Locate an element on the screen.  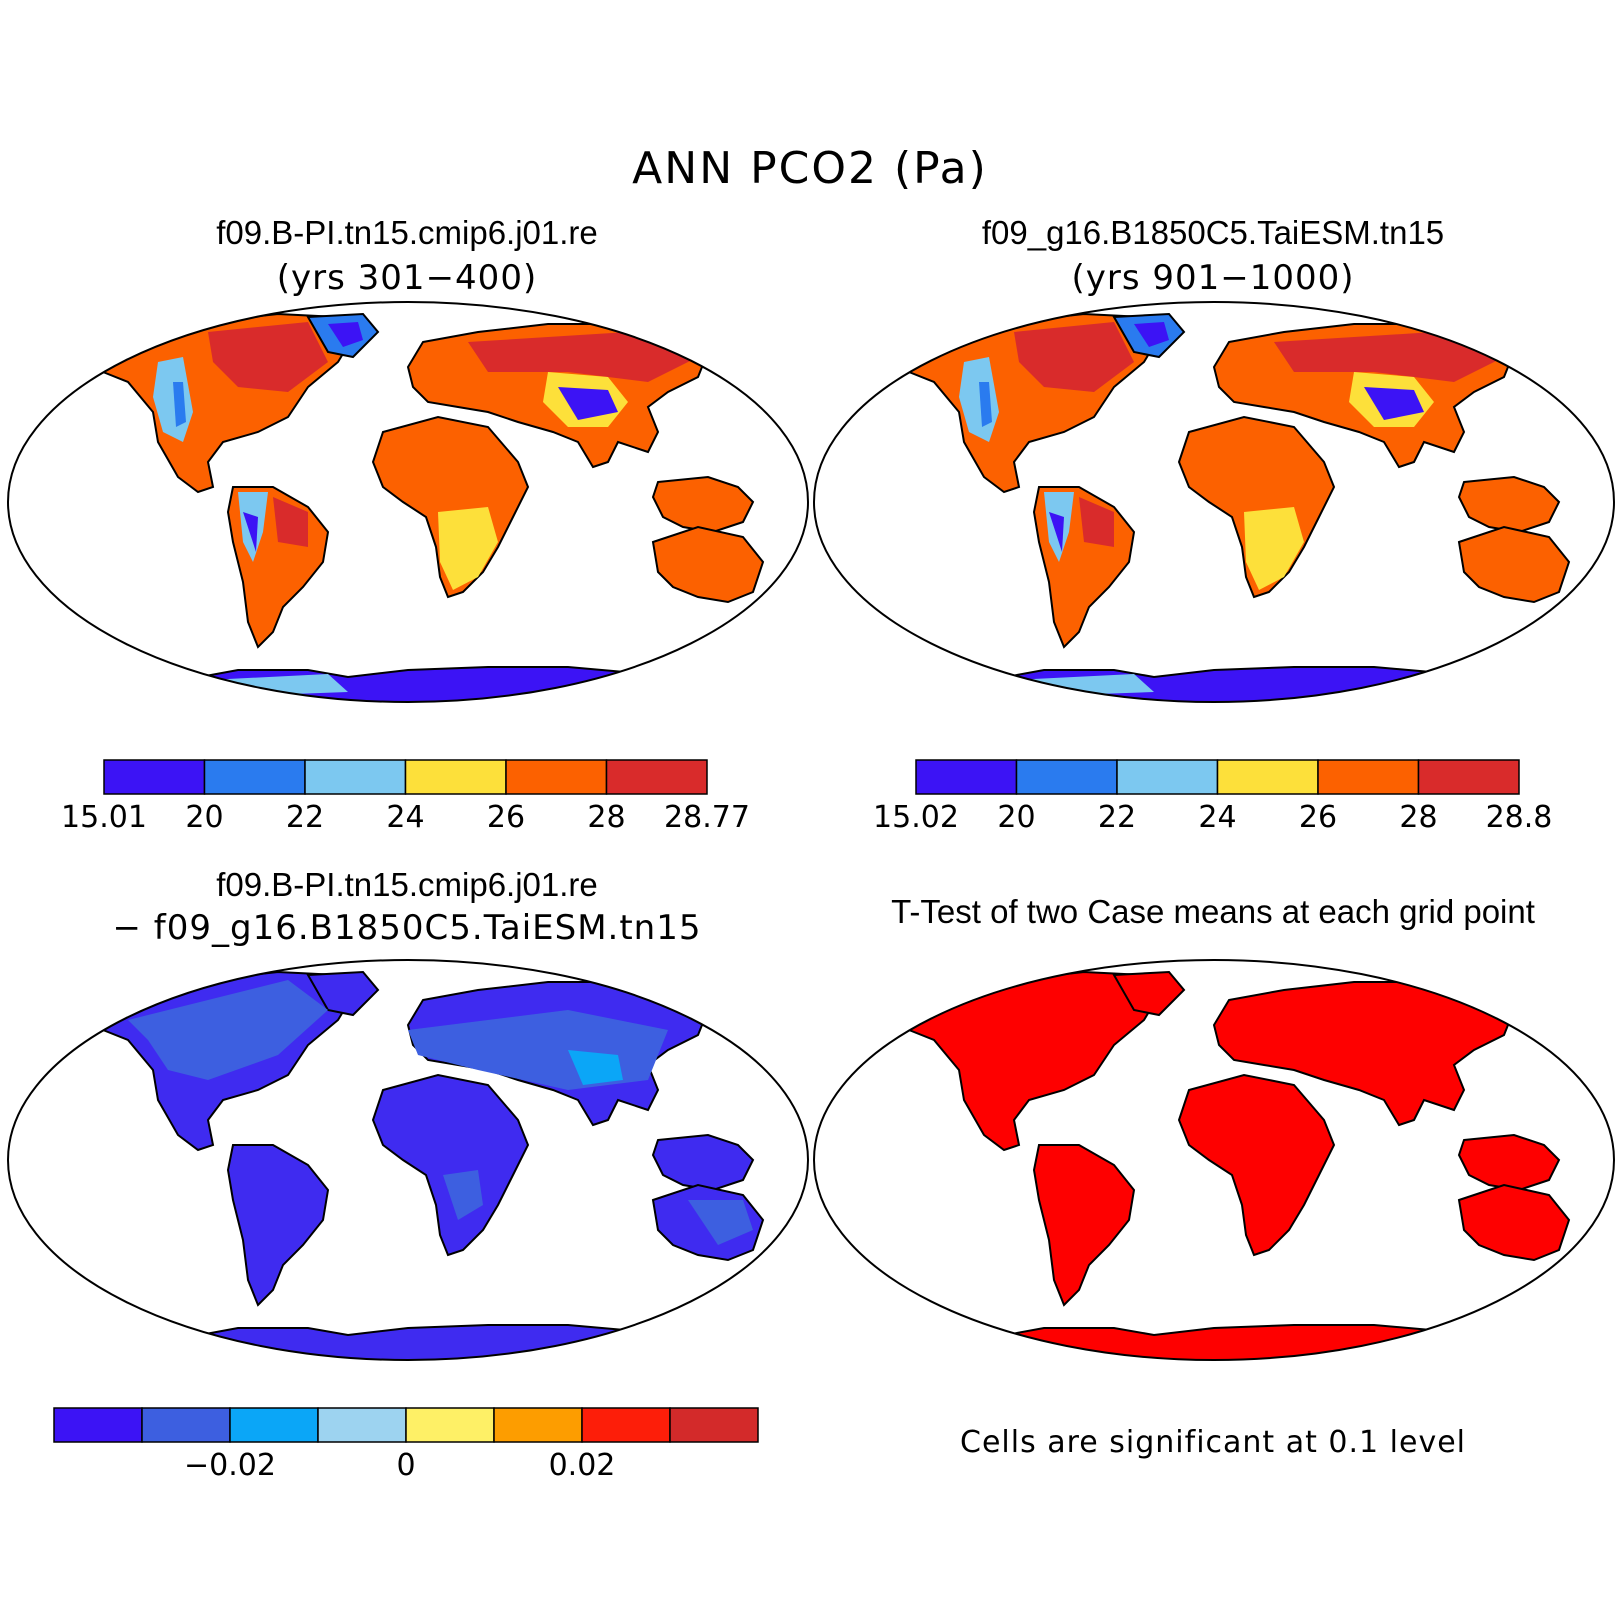
main-title: ANN PCO2 (Pa) is located at coordinates (810, 168).